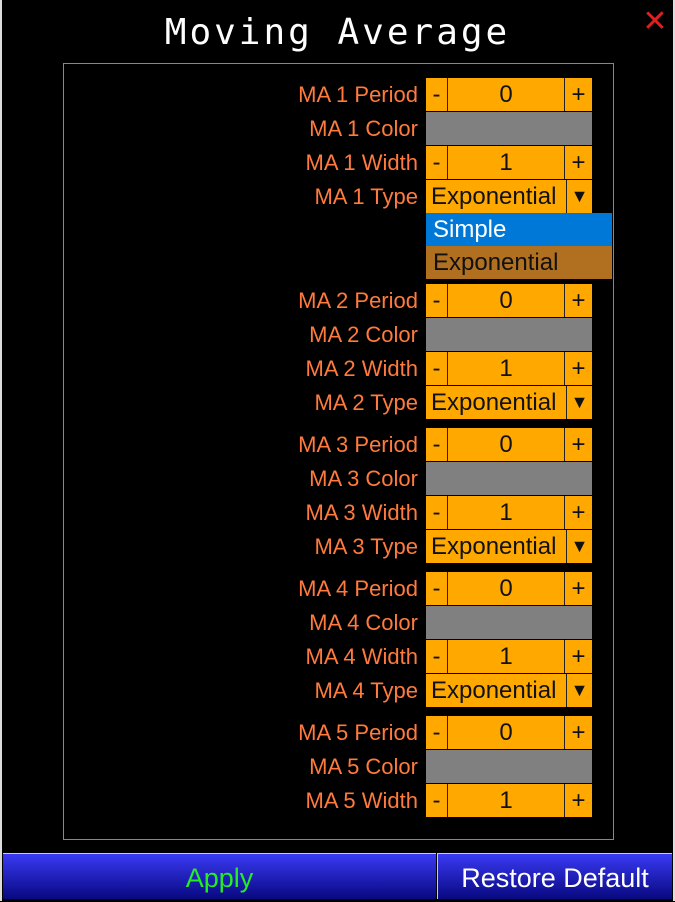  What do you see at coordinates (506, 588) in the screenshot?
I see `ma-4-period-value: 0` at bounding box center [506, 588].